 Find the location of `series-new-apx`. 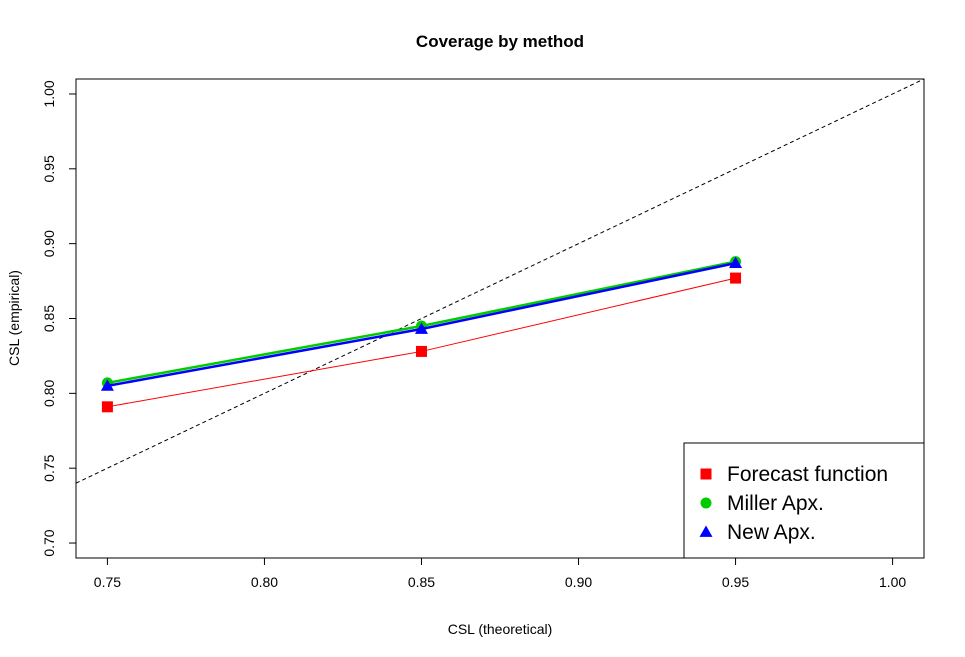

series-new-apx is located at coordinates (421, 323).